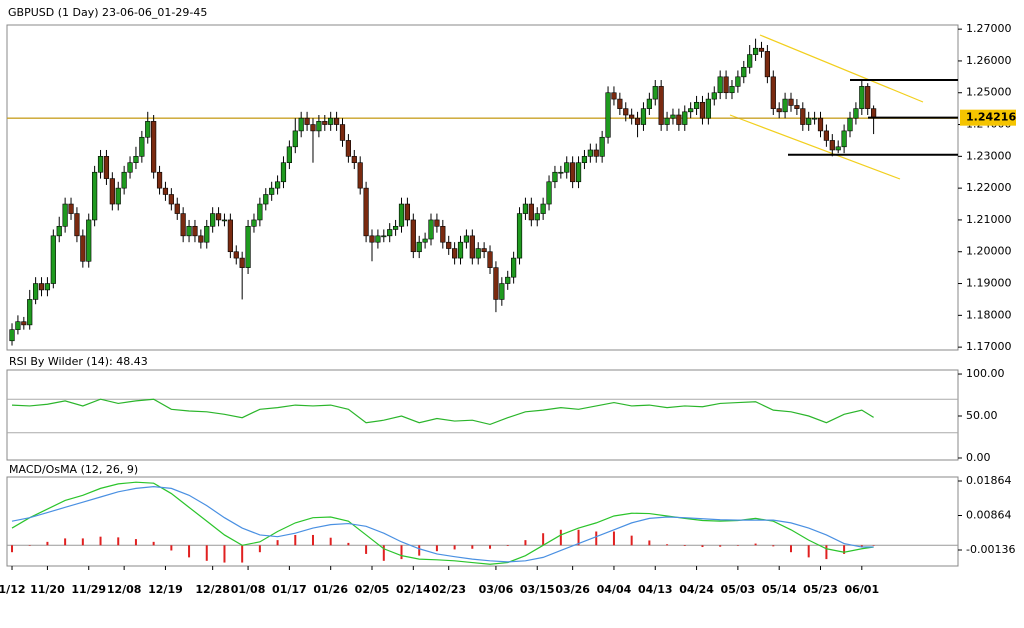 This screenshot has height=628, width=1024. What do you see at coordinates (107, 12) in the screenshot?
I see `chart-title: GBPUSD (1 Day) 23-06-06_01-29-45` at bounding box center [107, 12].